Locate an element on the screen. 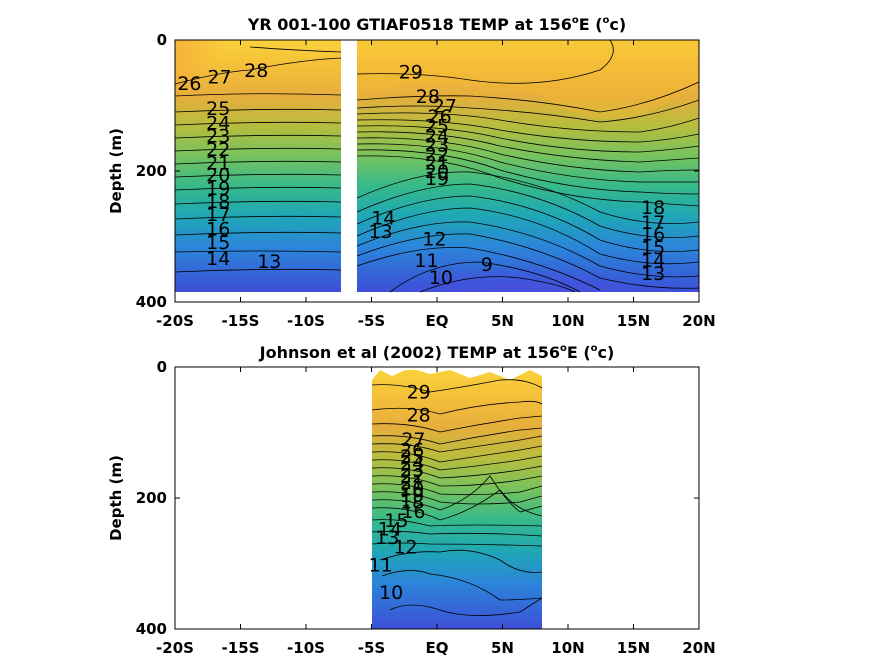 The image size is (875, 656). contour-line-19-right is located at coordinates (527, 181).